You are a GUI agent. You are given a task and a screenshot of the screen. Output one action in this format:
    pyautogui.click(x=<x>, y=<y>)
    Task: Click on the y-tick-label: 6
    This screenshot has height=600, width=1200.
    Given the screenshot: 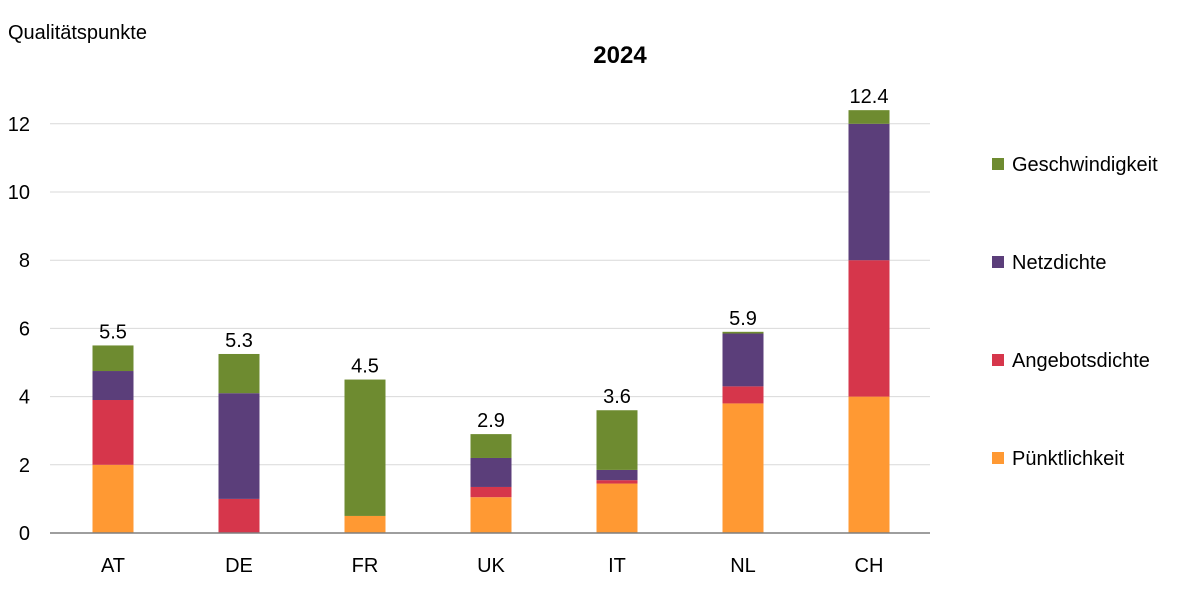 What is the action you would take?
    pyautogui.click(x=24, y=329)
    